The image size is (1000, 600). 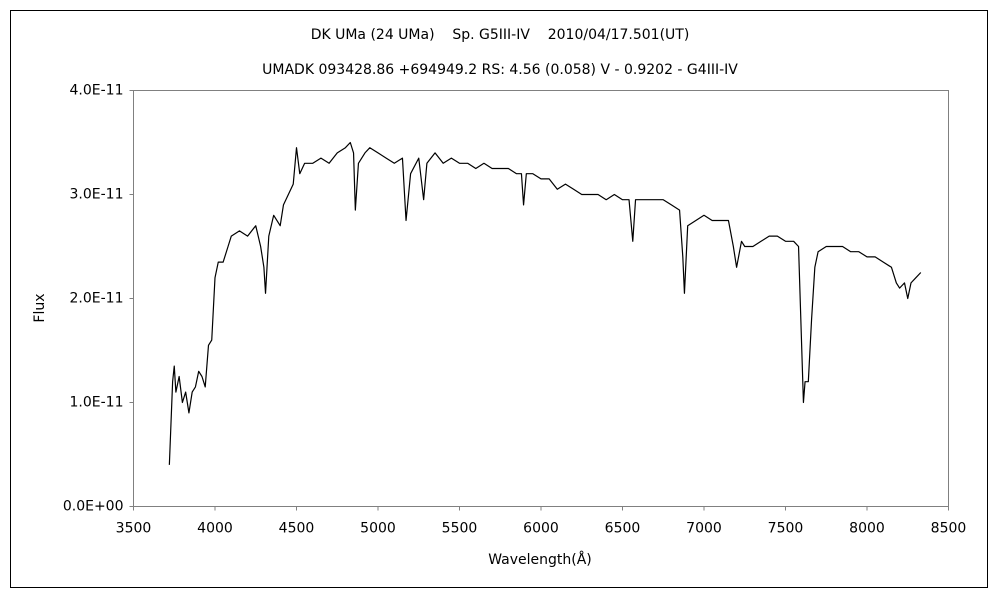 I want to click on x-tick-label: 5500, so click(x=460, y=529).